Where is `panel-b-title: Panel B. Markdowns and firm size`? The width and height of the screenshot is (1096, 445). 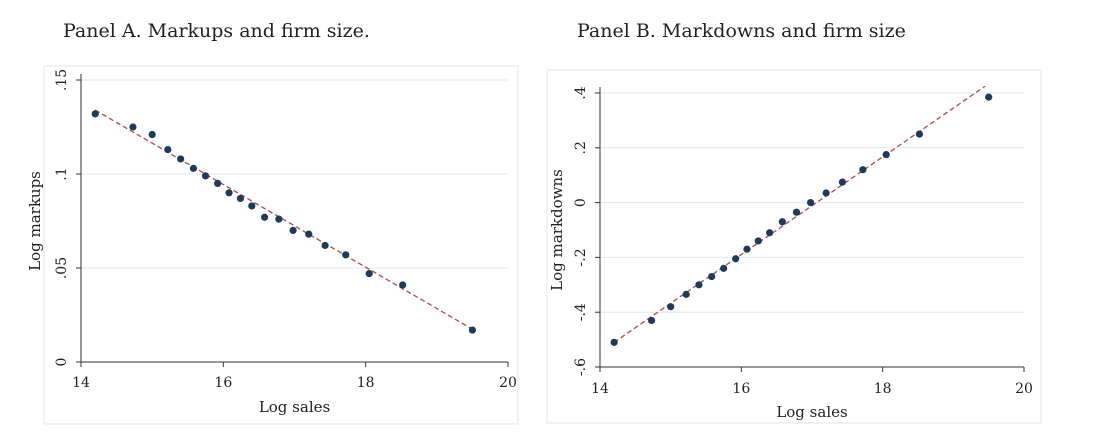 panel-b-title: Panel B. Markdowns and firm size is located at coordinates (741, 31).